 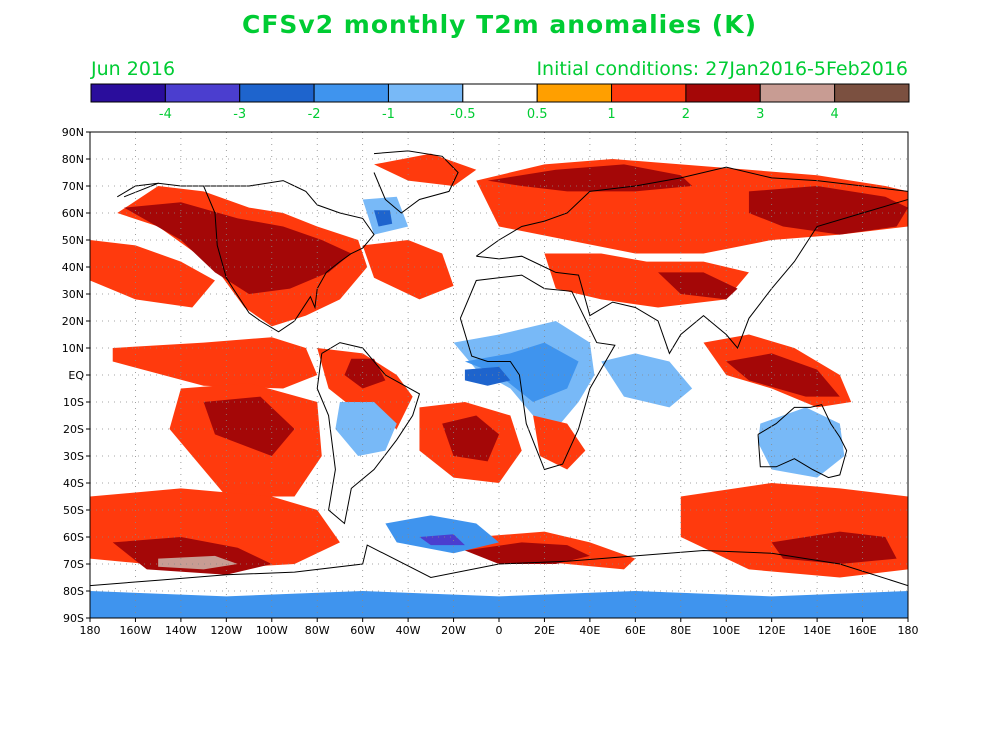 I want to click on lon-label: 20W, so click(x=453, y=630).